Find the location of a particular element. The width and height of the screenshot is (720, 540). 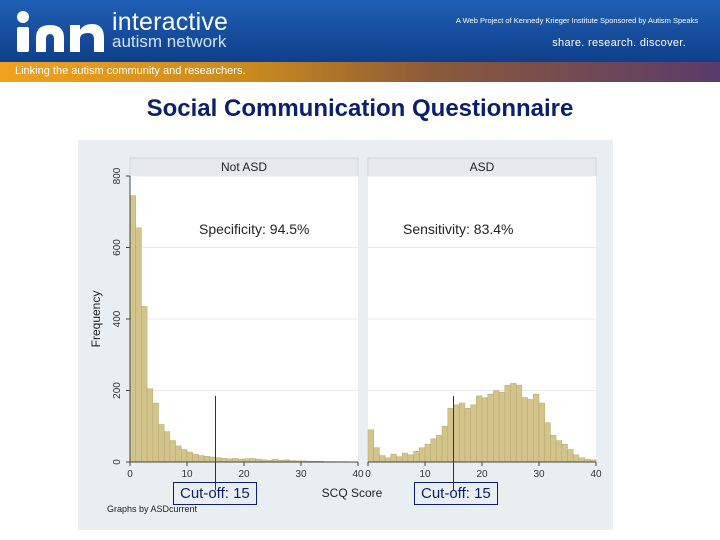

y-tick-label: 0 is located at coordinates (117, 462).